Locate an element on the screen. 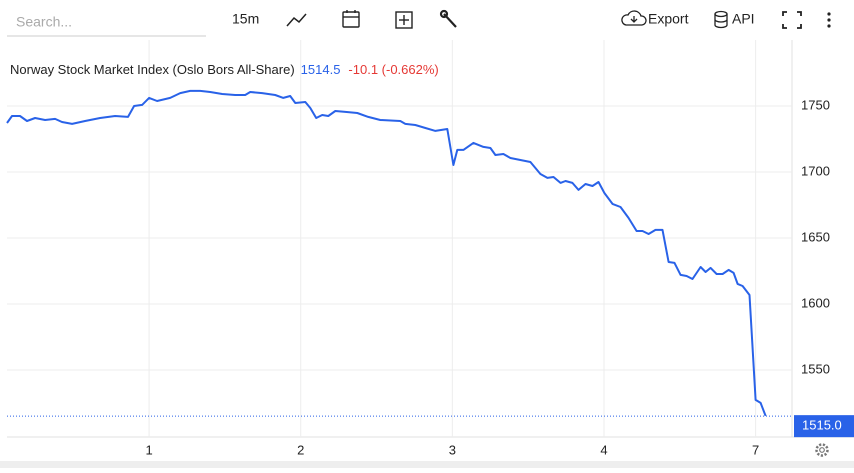 This screenshot has width=854, height=473. change: -10.1 (-0.662%) is located at coordinates (393, 69).